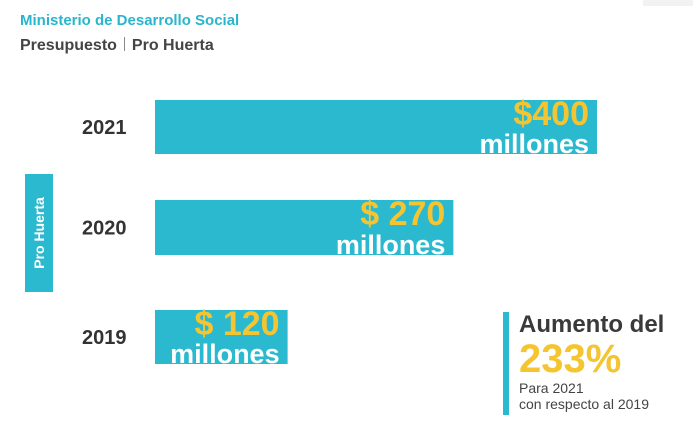 The image size is (693, 436). I want to click on callout-line-1: Para 2021, so click(551, 388).